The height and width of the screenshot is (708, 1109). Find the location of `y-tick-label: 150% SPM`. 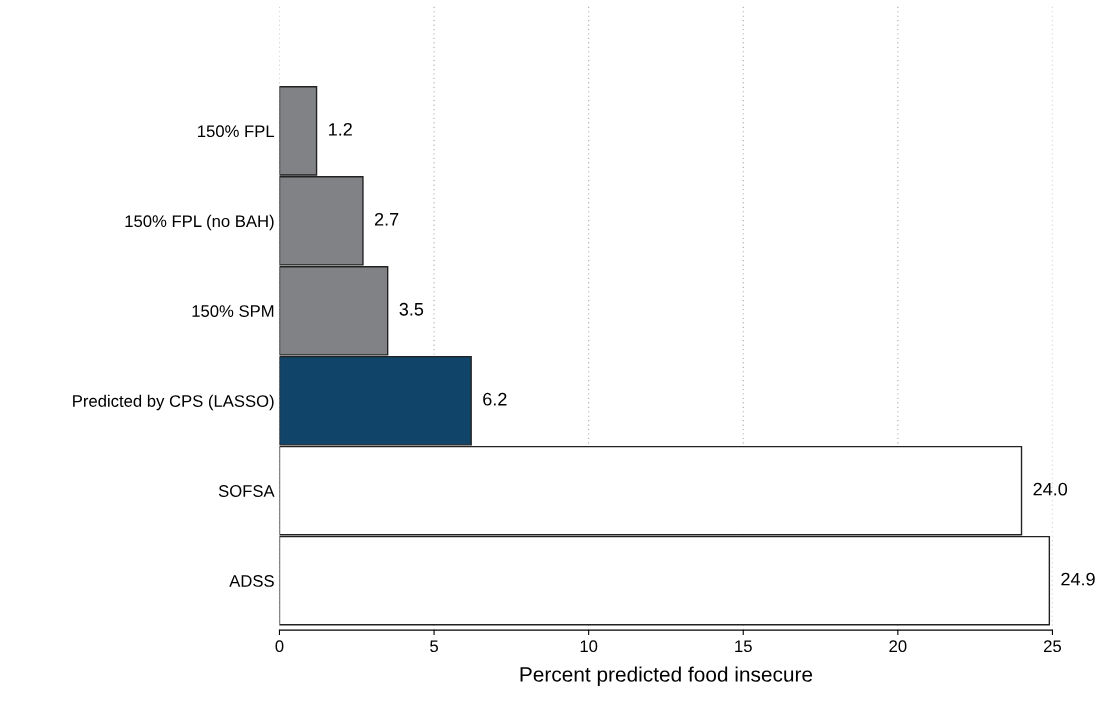

y-tick-label: 150% SPM is located at coordinates (233, 311).